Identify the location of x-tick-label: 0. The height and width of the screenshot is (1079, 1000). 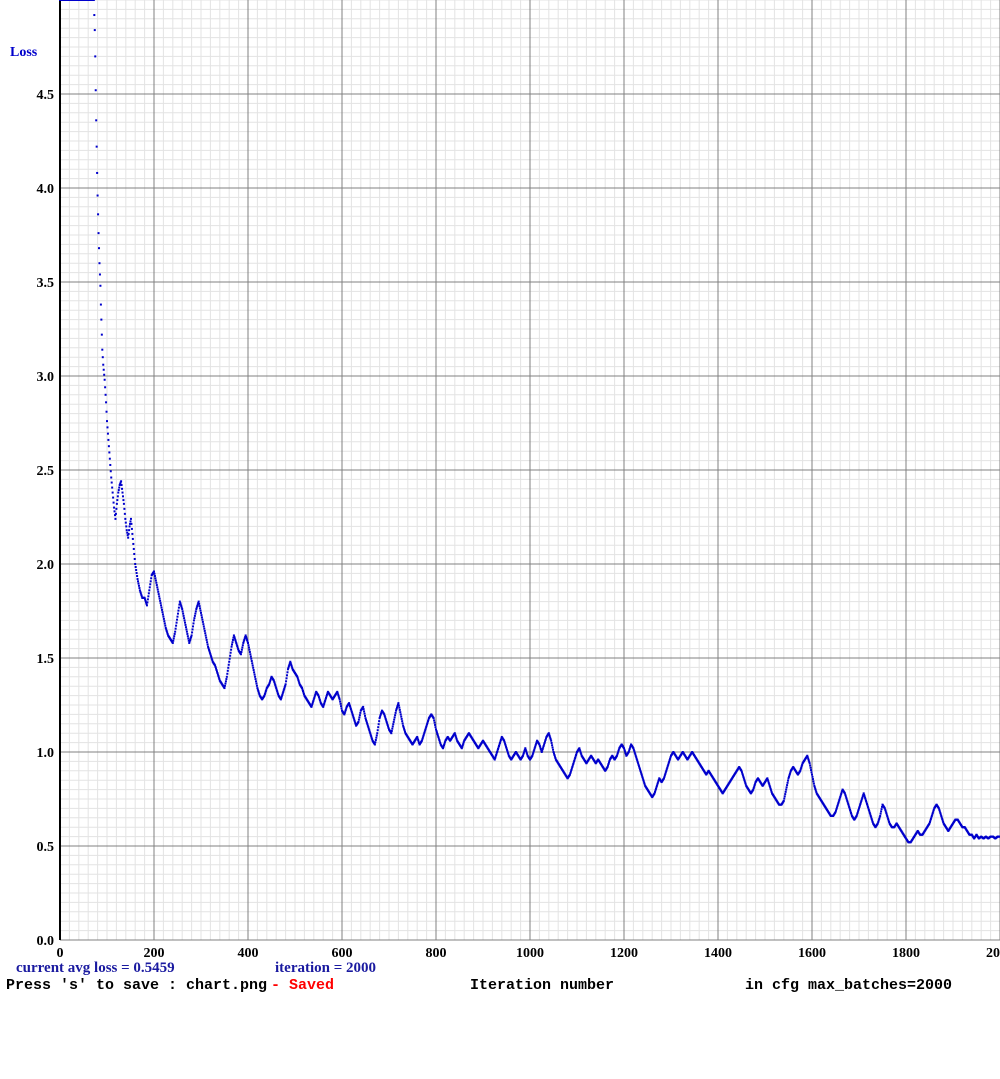
(60, 953).